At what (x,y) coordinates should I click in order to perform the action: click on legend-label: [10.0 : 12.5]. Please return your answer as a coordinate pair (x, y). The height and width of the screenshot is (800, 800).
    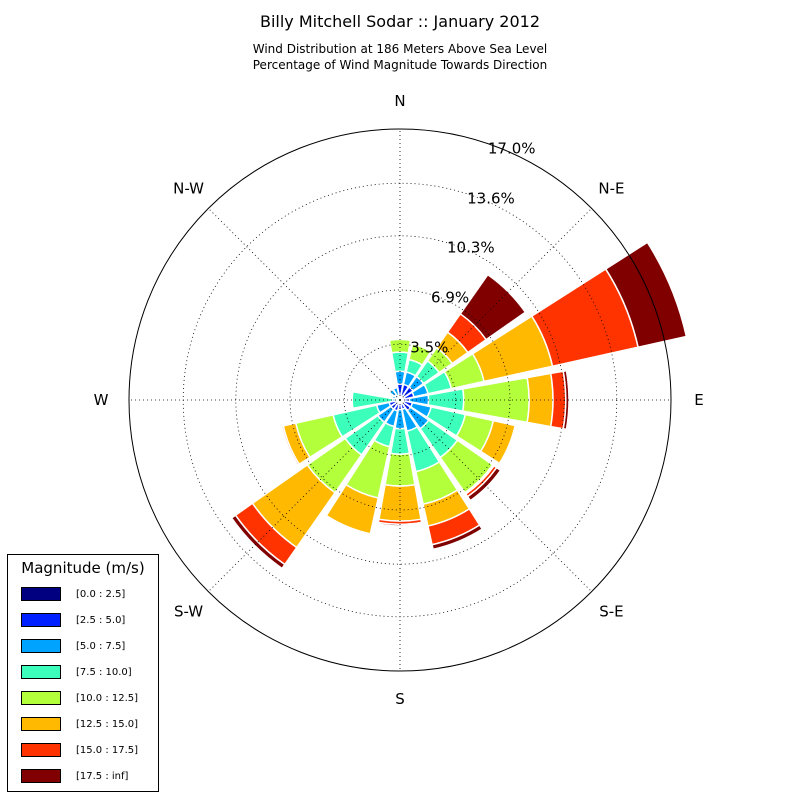
    Looking at the image, I should click on (107, 698).